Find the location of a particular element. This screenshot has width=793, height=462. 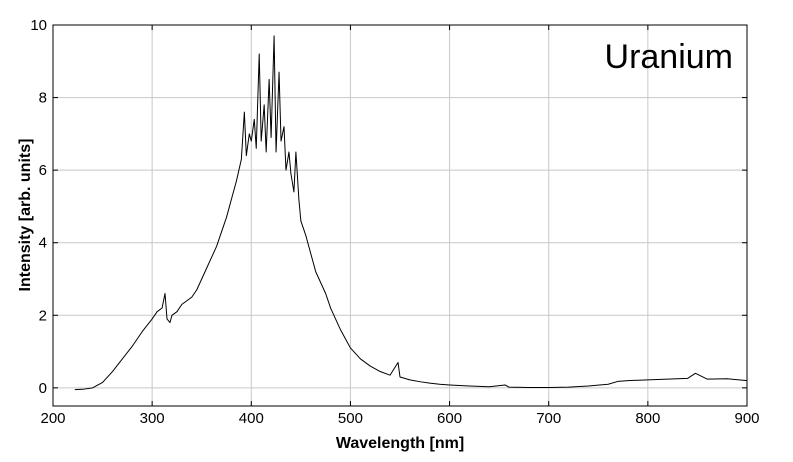

x-tick-label: 500 is located at coordinates (350, 418).